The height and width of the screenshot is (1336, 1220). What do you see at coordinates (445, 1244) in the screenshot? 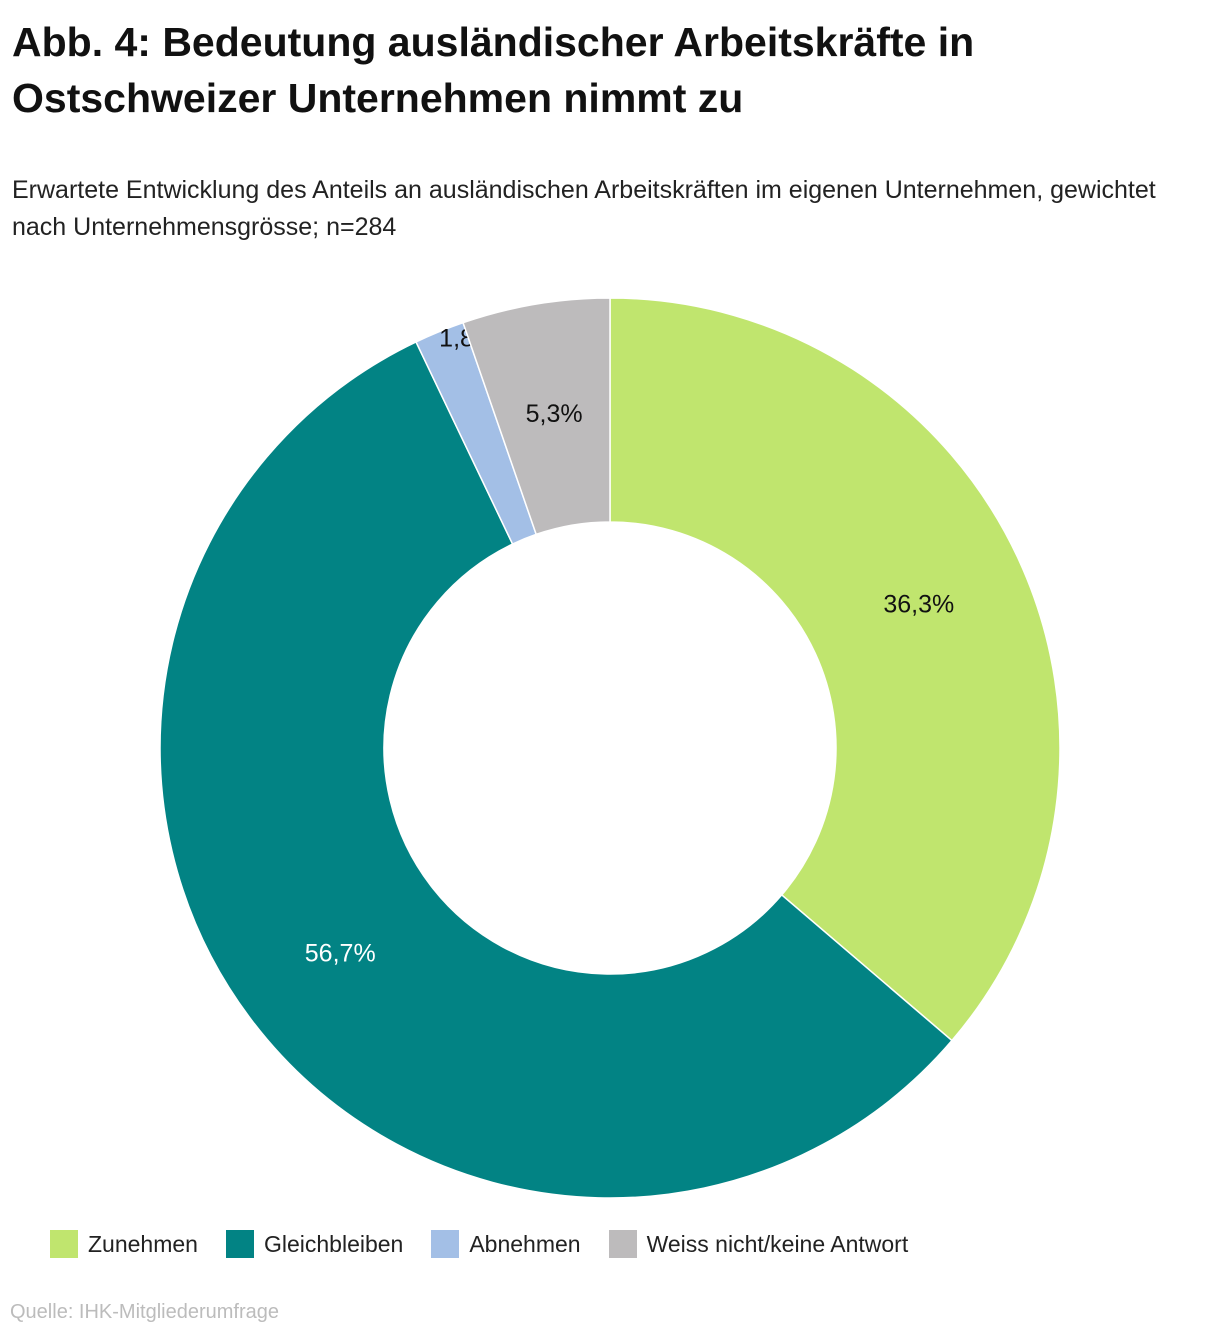
I see `legend-swatch-abnehmen` at bounding box center [445, 1244].